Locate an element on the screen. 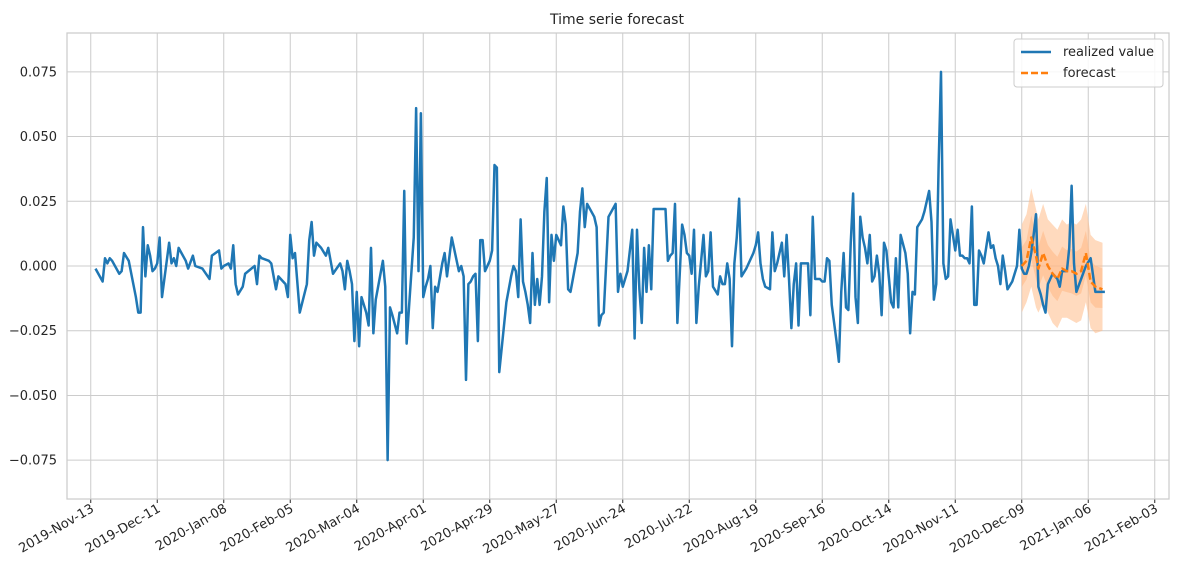 This screenshot has width=1184, height=577. y-tick-label: 0.050 is located at coordinates (38, 137).